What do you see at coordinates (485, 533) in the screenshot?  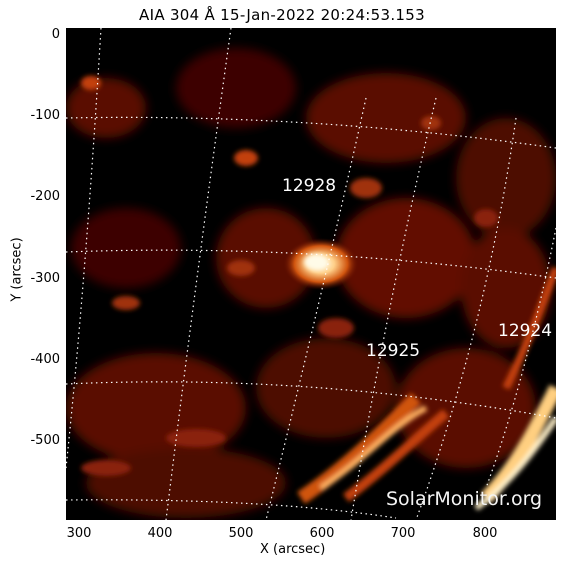 I see `x-tick-label: 800` at bounding box center [485, 533].